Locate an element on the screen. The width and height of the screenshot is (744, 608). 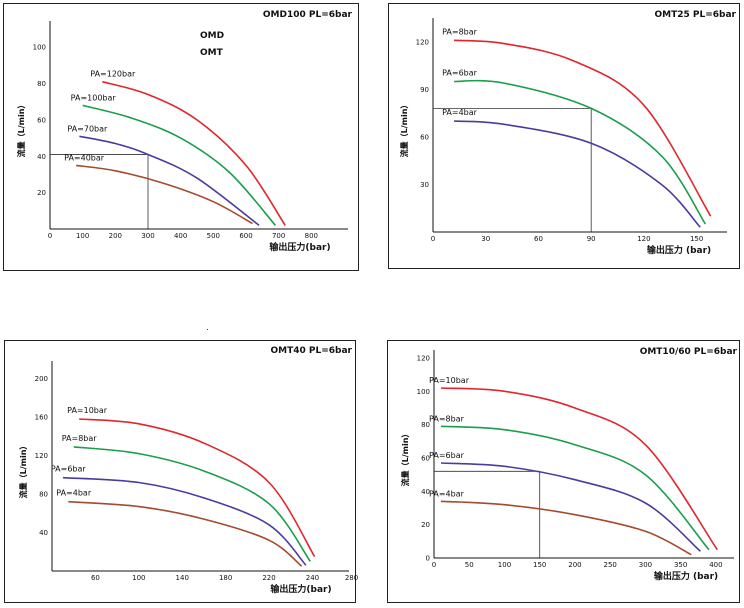
chart-annotation: OMD is located at coordinates (212, 36).